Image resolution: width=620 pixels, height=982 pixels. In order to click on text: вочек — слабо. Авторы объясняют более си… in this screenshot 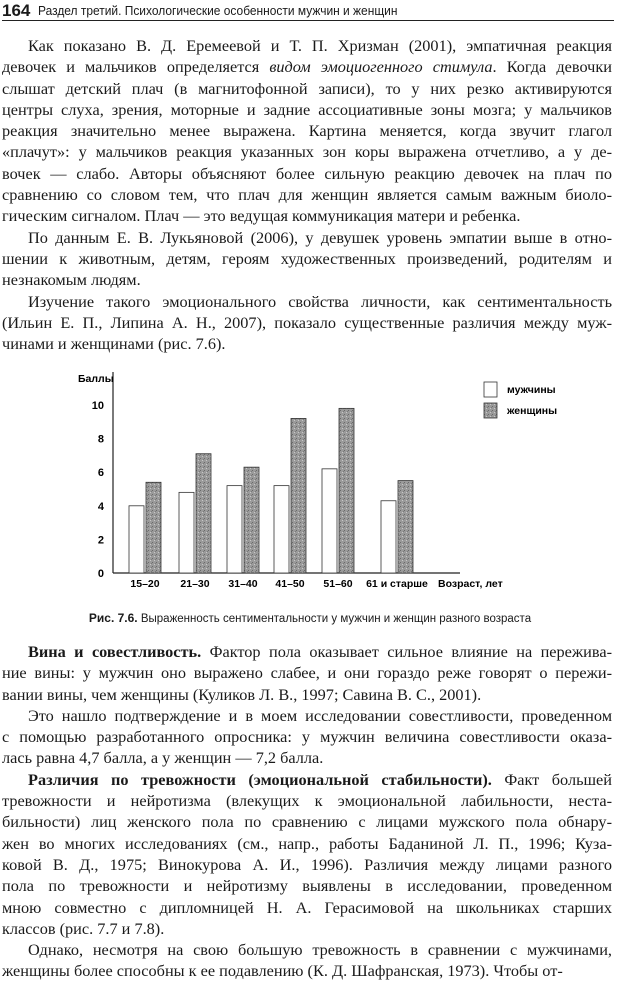, I will do `click(307, 173)`.